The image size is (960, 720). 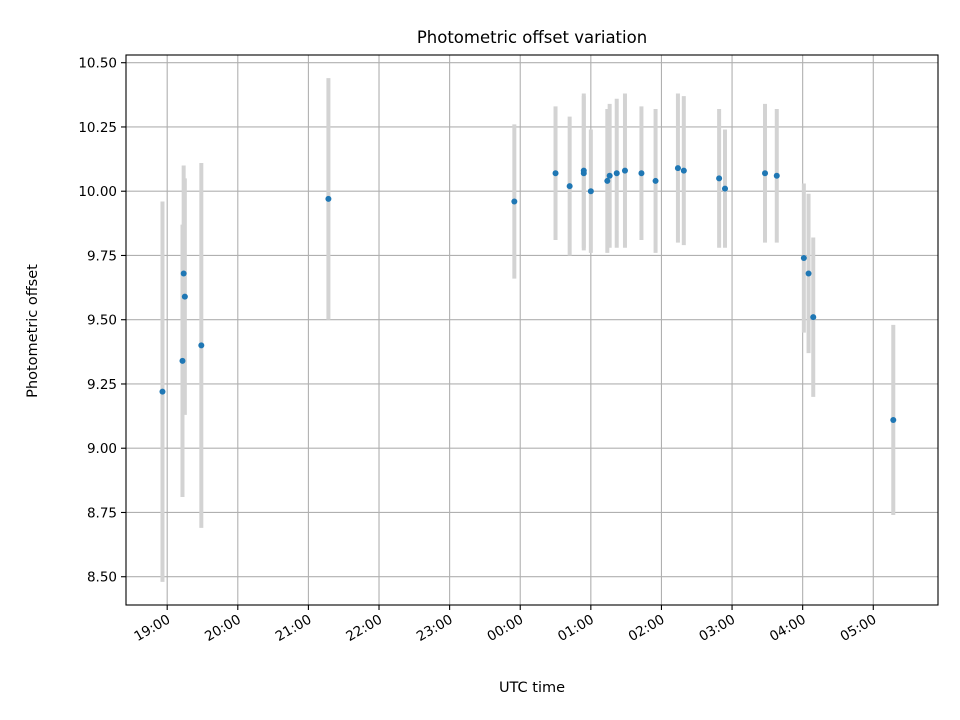 What do you see at coordinates (33, 331) in the screenshot?
I see `y-axis-label: Photometric offset` at bounding box center [33, 331].